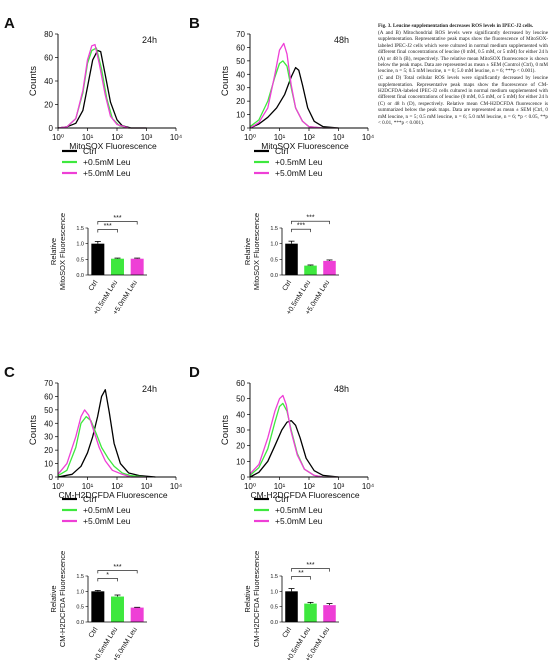  What do you see at coordinates (240, 414) in the screenshot?
I see `y-tick-label-d: 40` at bounding box center [240, 414].